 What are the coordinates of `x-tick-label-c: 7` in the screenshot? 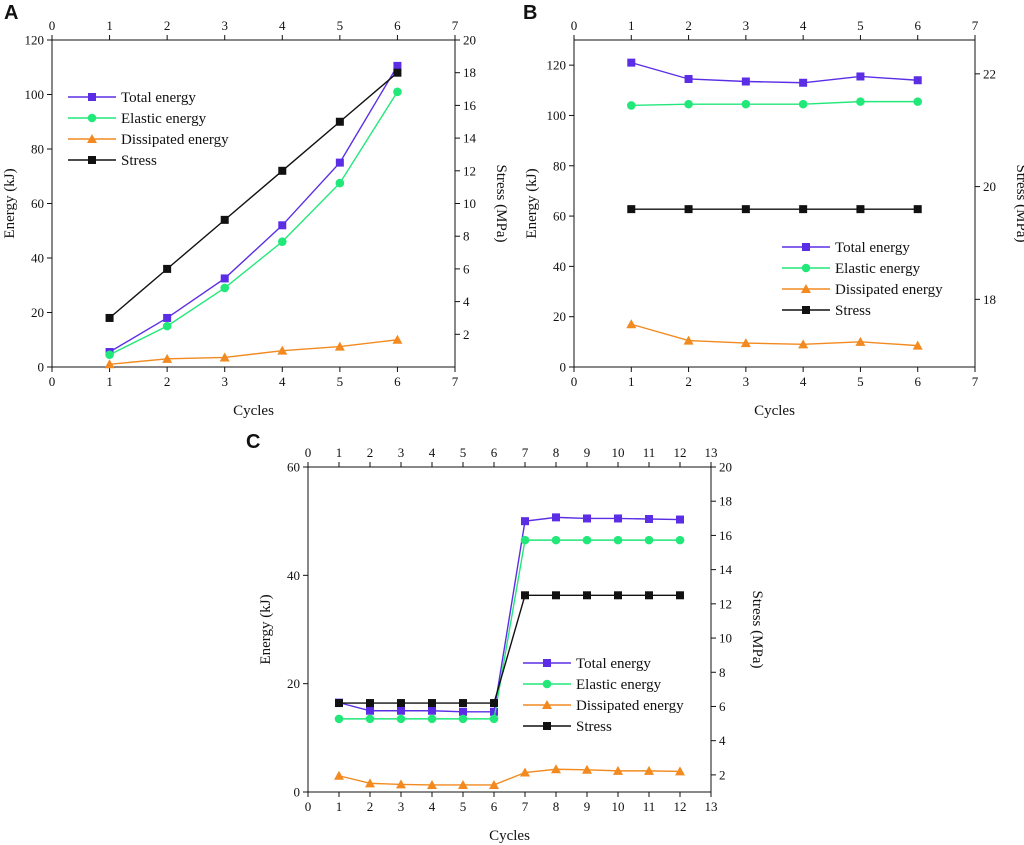 It's located at (525, 806).